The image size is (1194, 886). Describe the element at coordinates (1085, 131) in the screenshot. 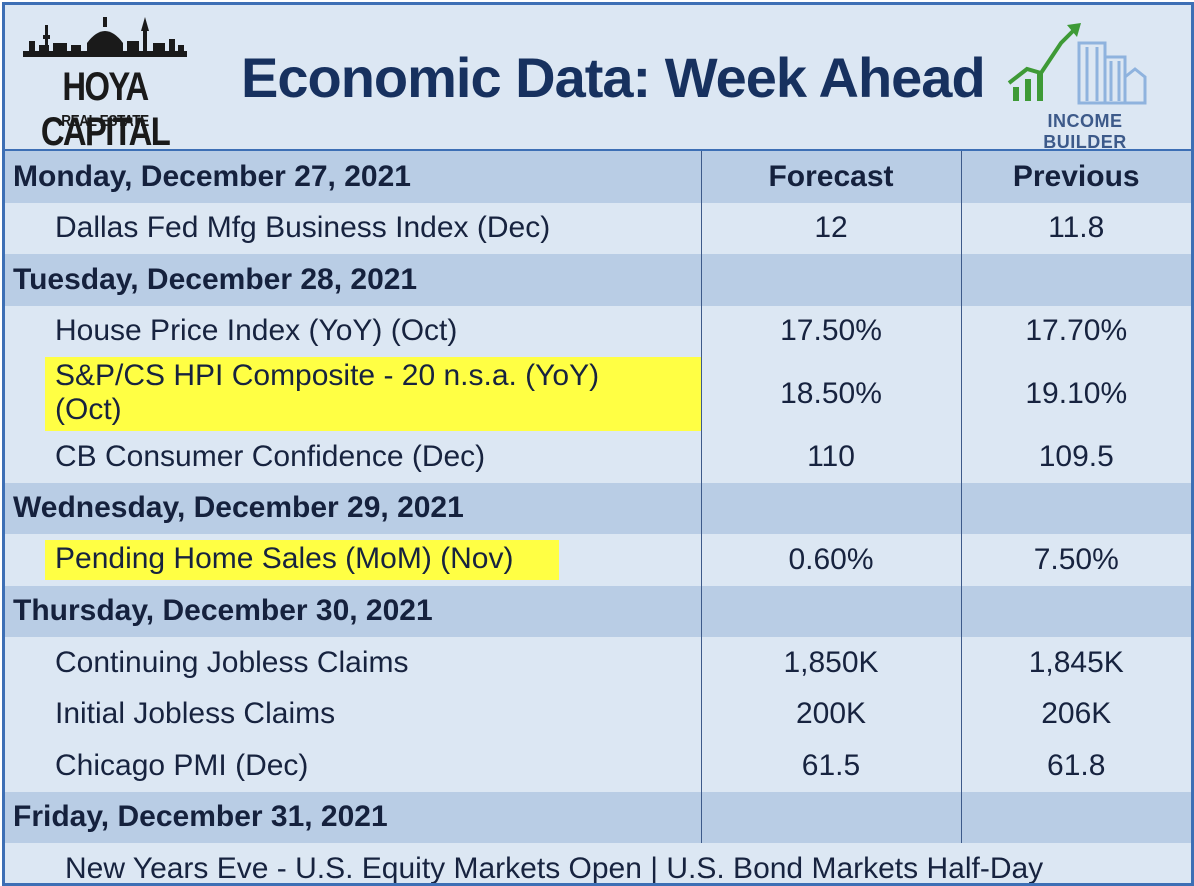

I see `income-builder-brand: INCOME BUILDER` at that location.